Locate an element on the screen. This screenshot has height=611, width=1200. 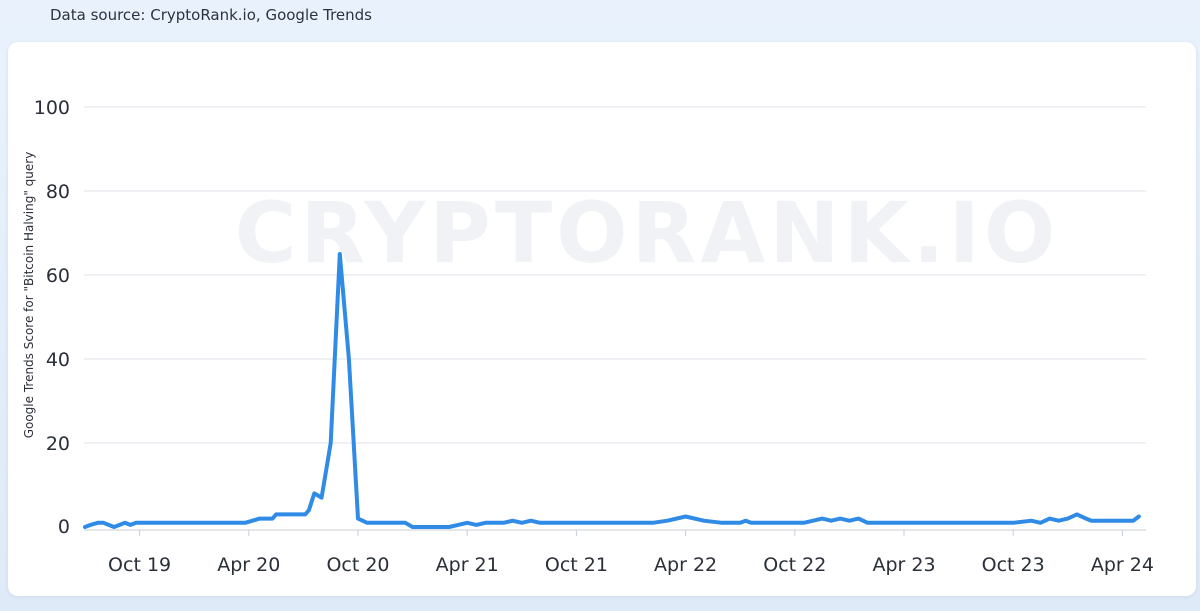
y-tick-label: 60 is located at coordinates (58, 276).